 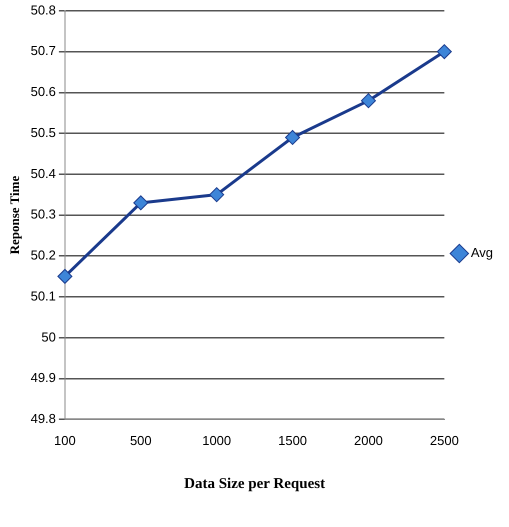 What do you see at coordinates (43, 50) in the screenshot?
I see `y-tick-label: 50.7` at bounding box center [43, 50].